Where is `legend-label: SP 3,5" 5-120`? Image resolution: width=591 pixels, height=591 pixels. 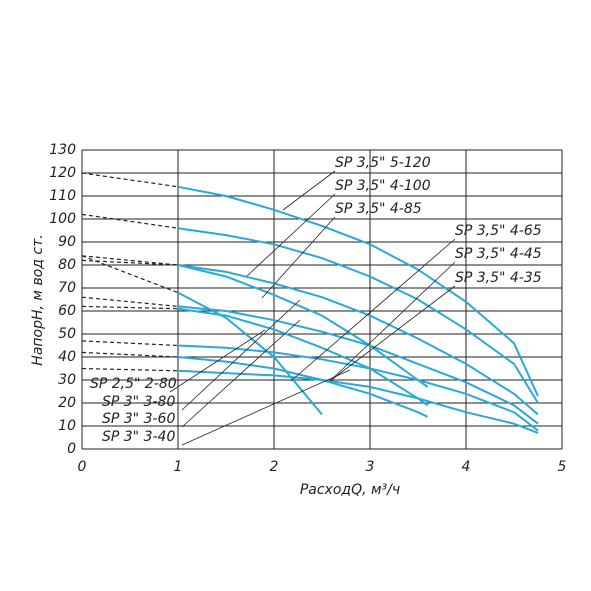 legend-label: SP 3,5" 5-120 is located at coordinates (383, 163).